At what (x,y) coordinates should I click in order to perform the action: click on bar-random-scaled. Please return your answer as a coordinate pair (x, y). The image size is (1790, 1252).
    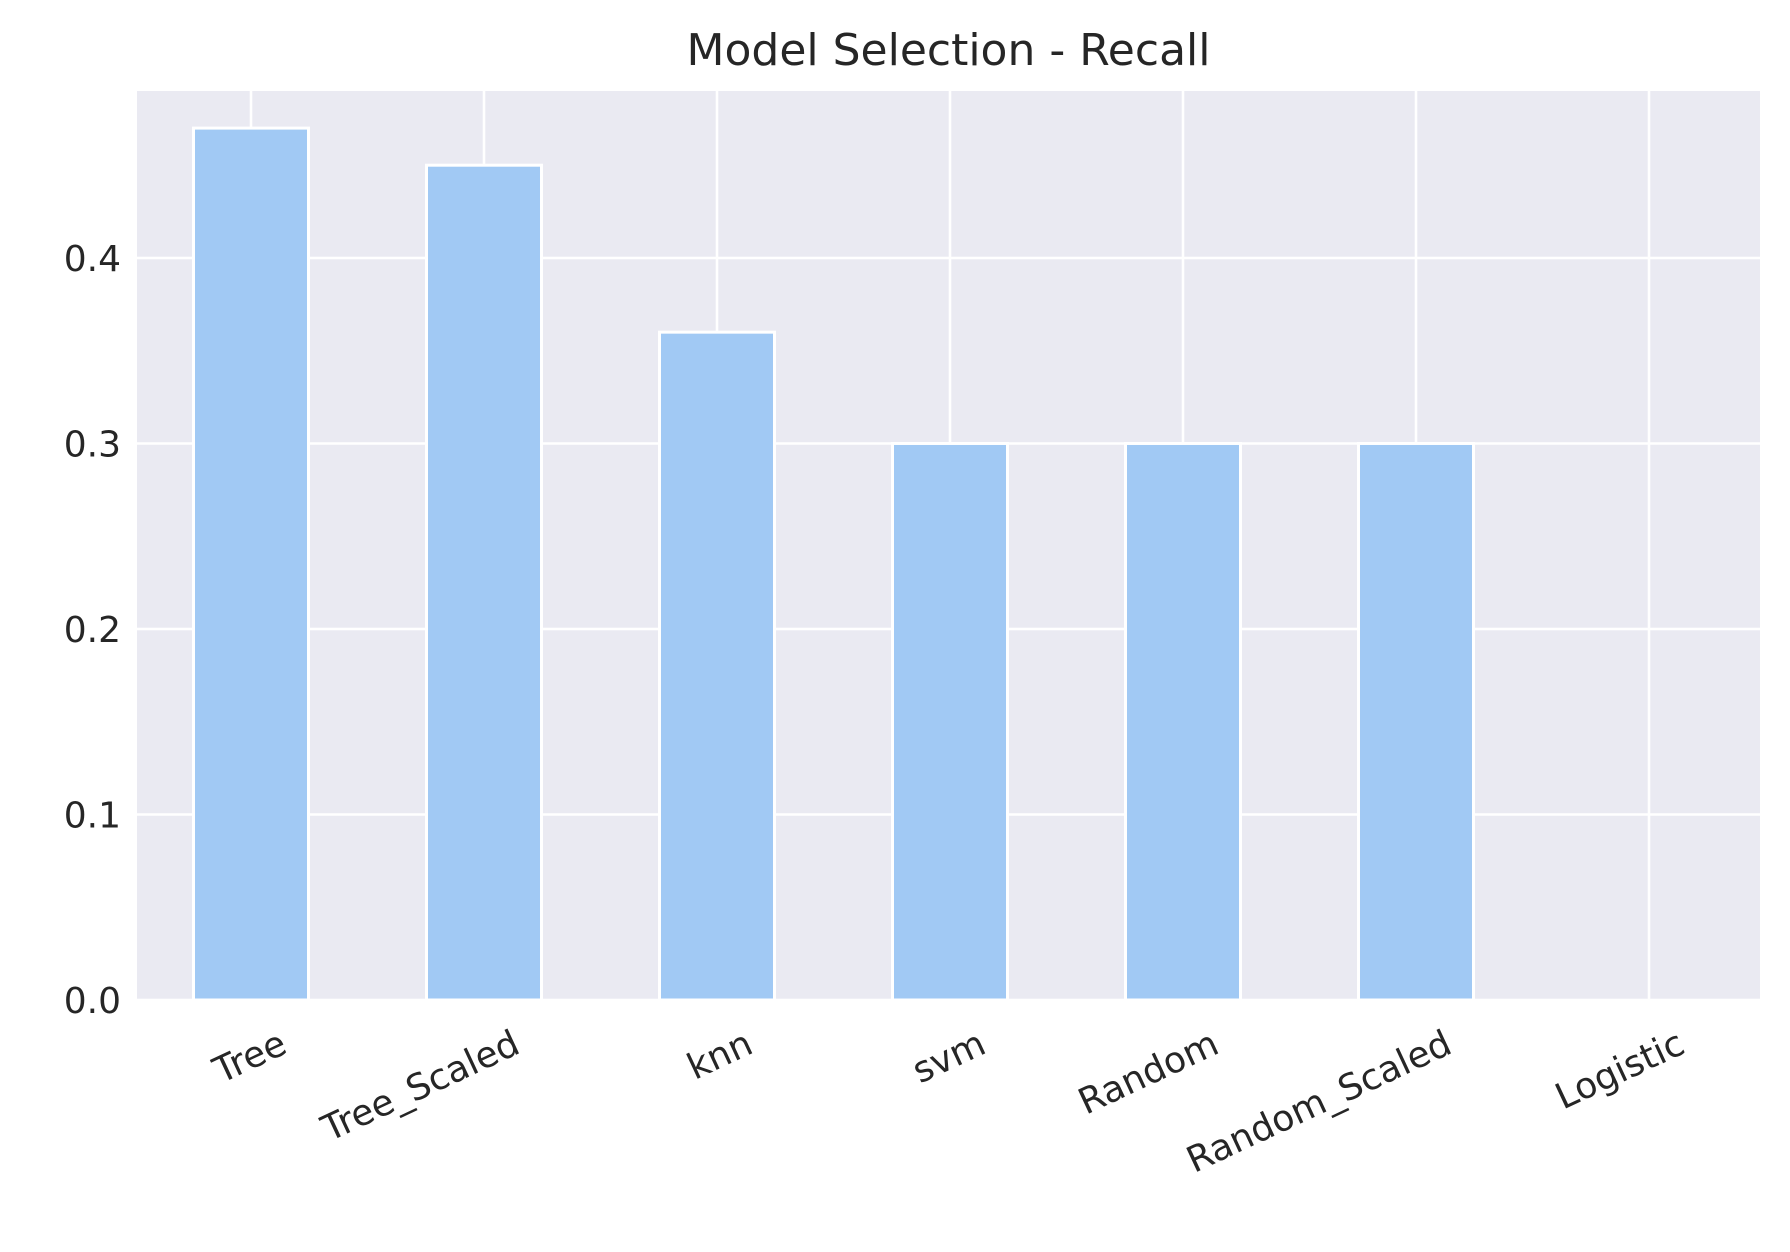
    Looking at the image, I should click on (1416, 721).